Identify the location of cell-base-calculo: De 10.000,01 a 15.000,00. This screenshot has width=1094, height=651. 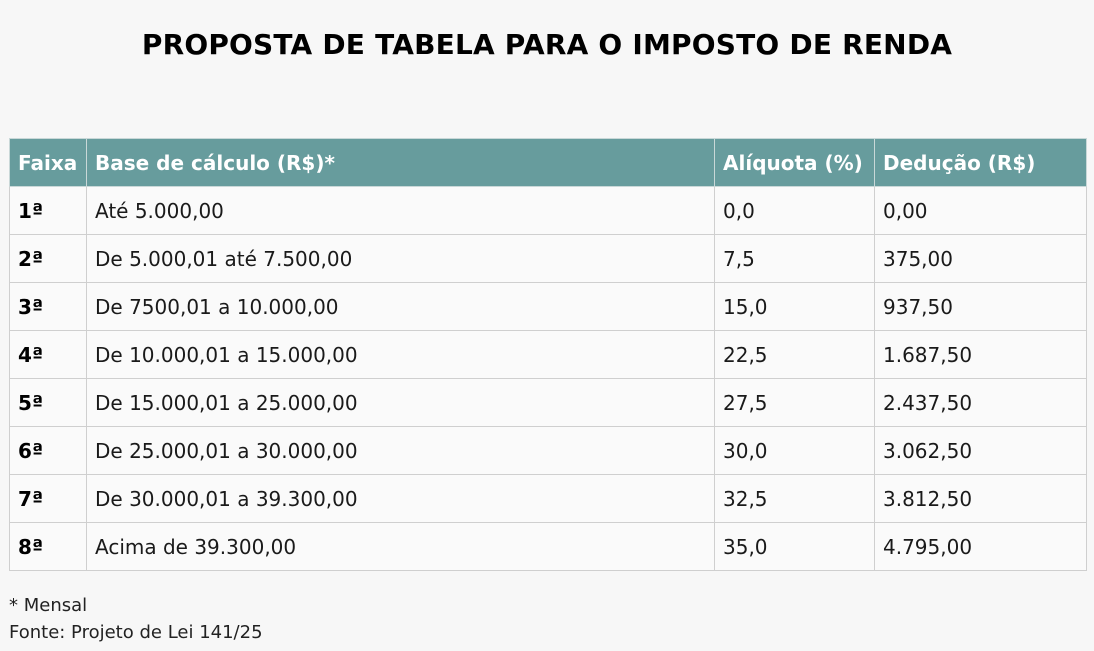
(400, 354).